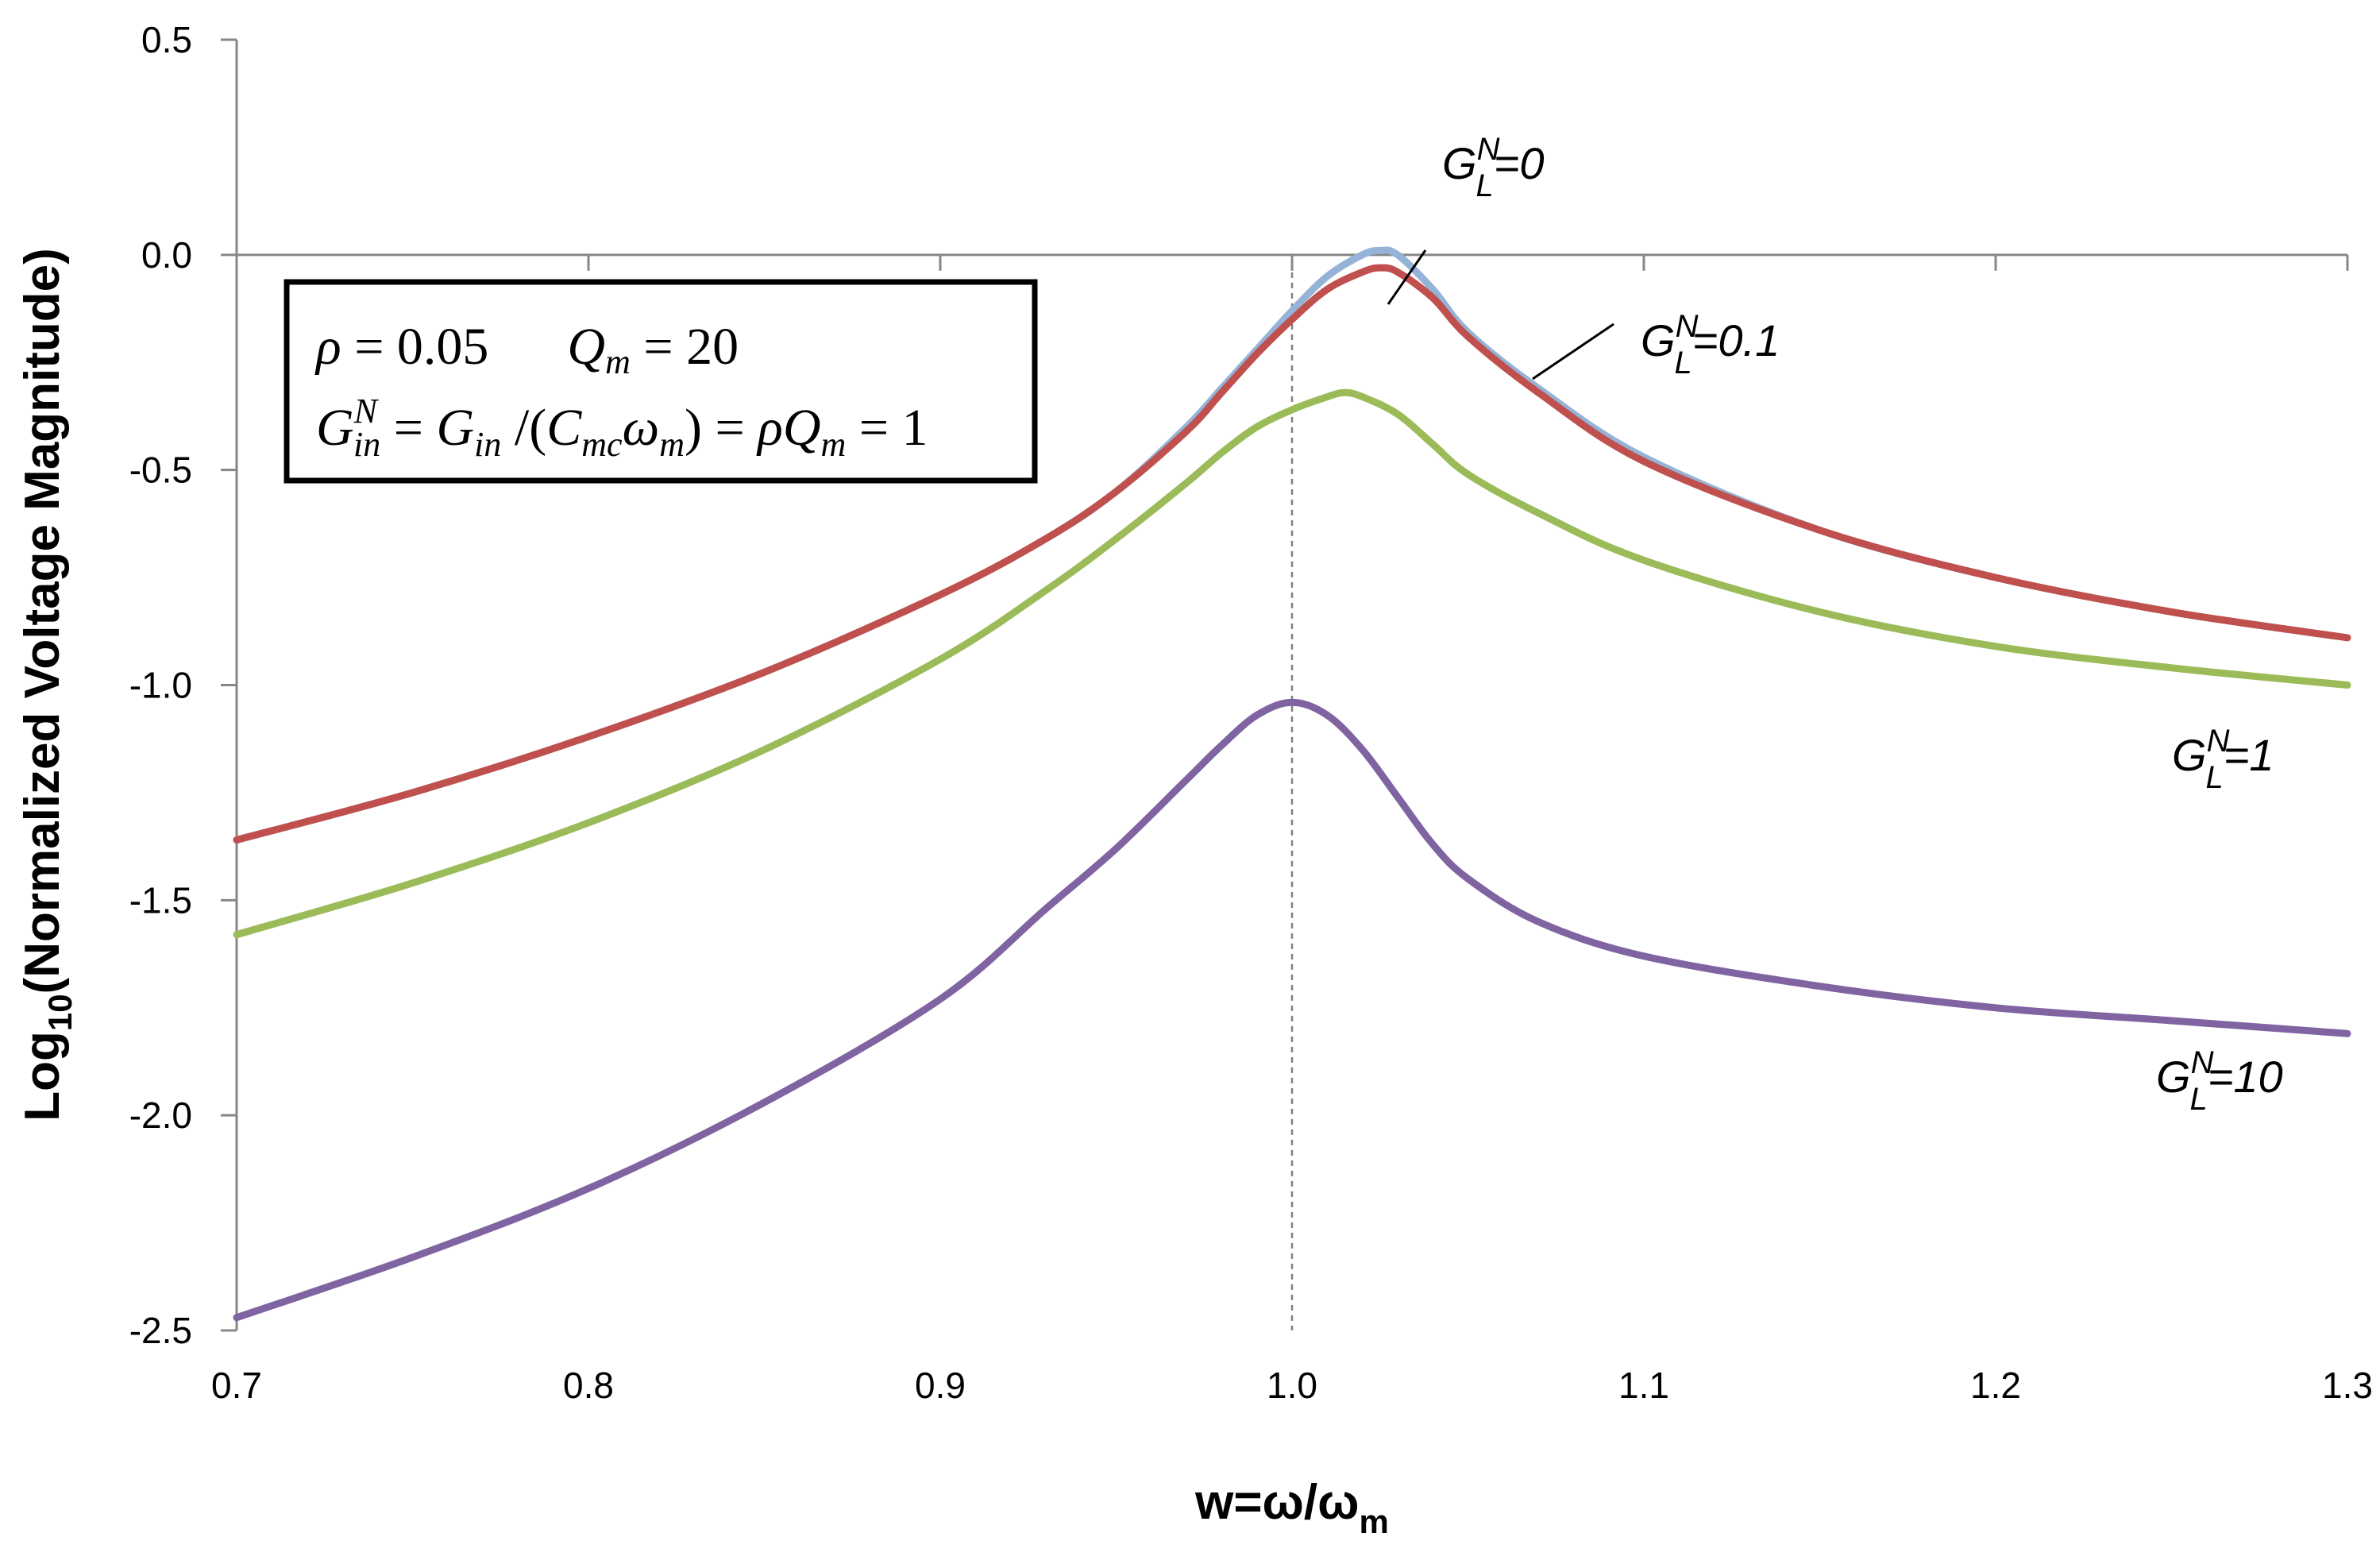 This screenshot has width=2380, height=1560. Describe the element at coordinates (160, 1330) in the screenshot. I see `y-tick-label: -2.5` at that location.